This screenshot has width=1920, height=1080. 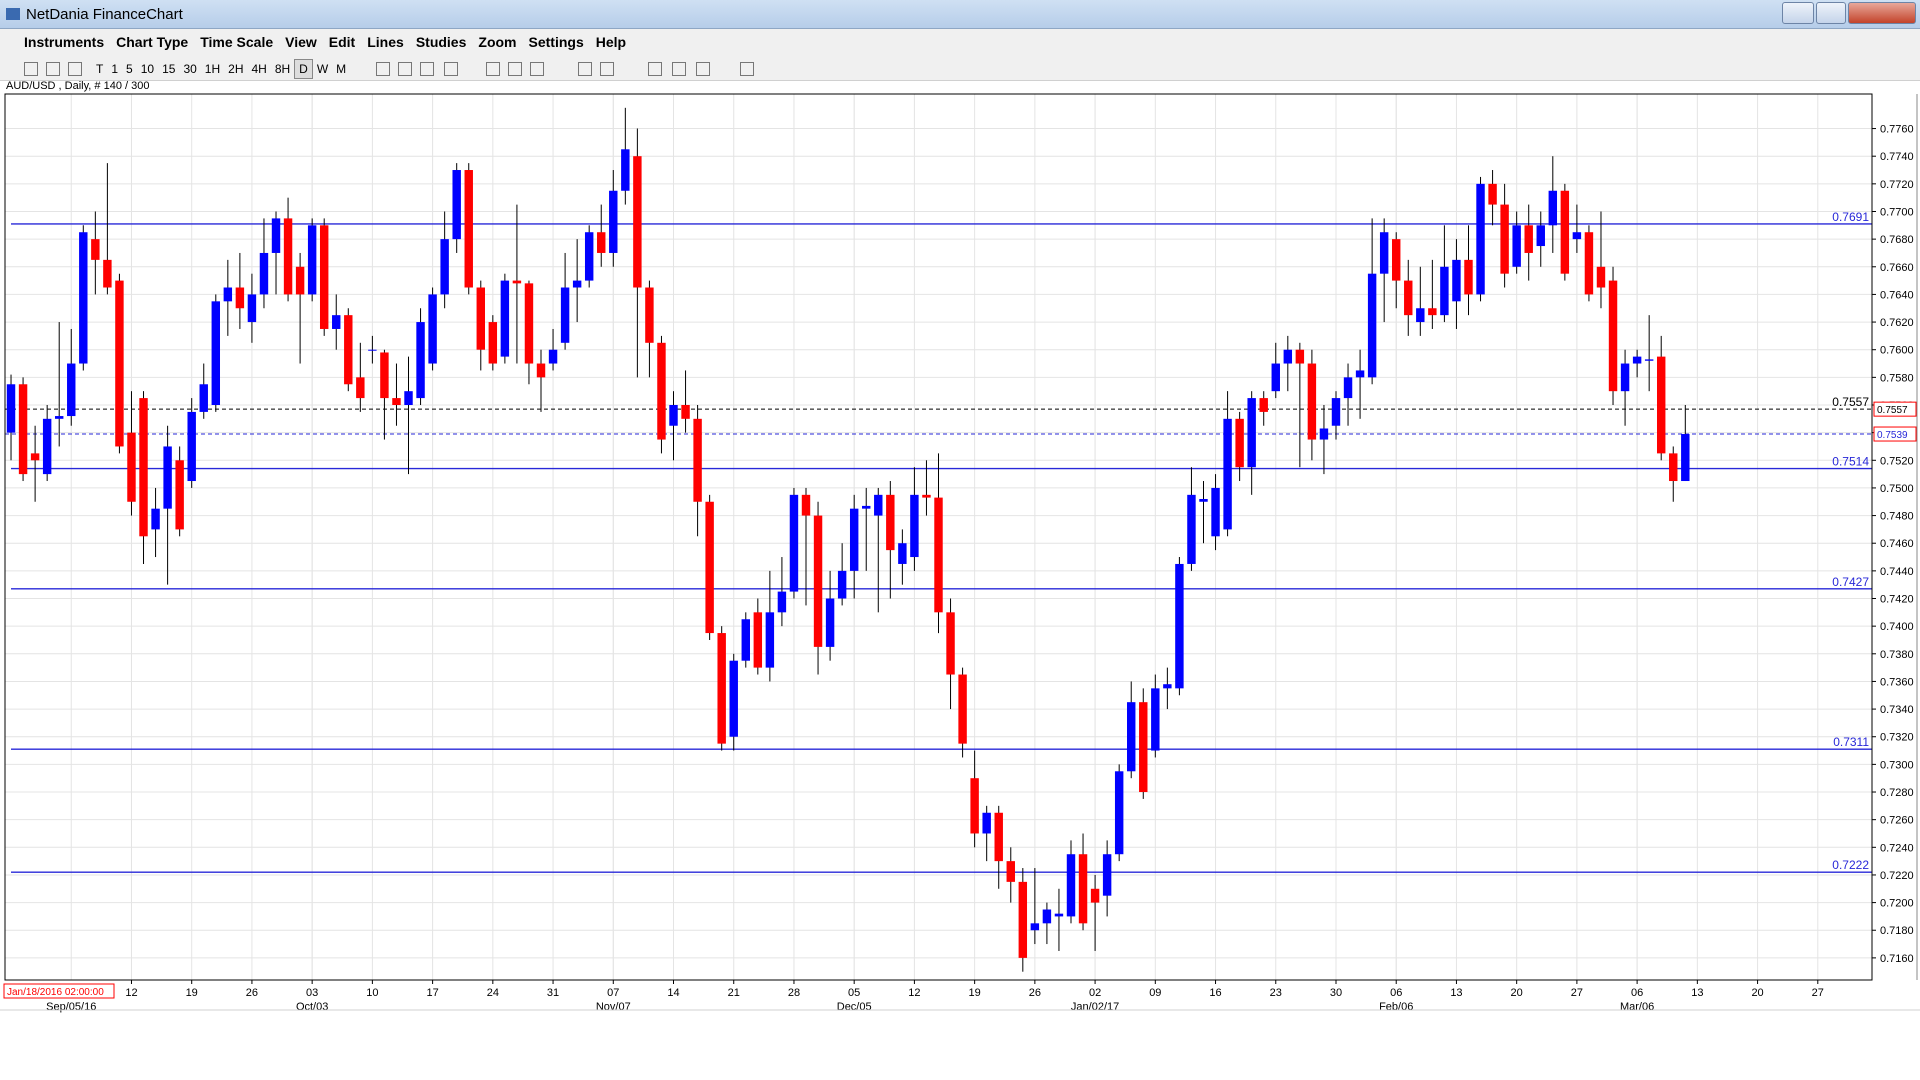 What do you see at coordinates (212, 69) in the screenshot?
I see `timeframe-button: 1H` at bounding box center [212, 69].